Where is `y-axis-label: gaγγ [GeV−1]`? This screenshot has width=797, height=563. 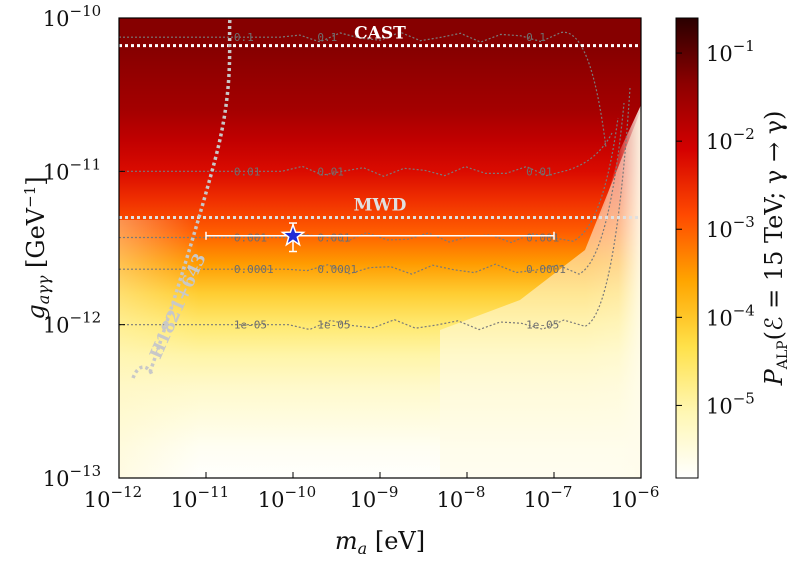
y-axis-label: gaγγ [GeV−1] is located at coordinates (37, 247).